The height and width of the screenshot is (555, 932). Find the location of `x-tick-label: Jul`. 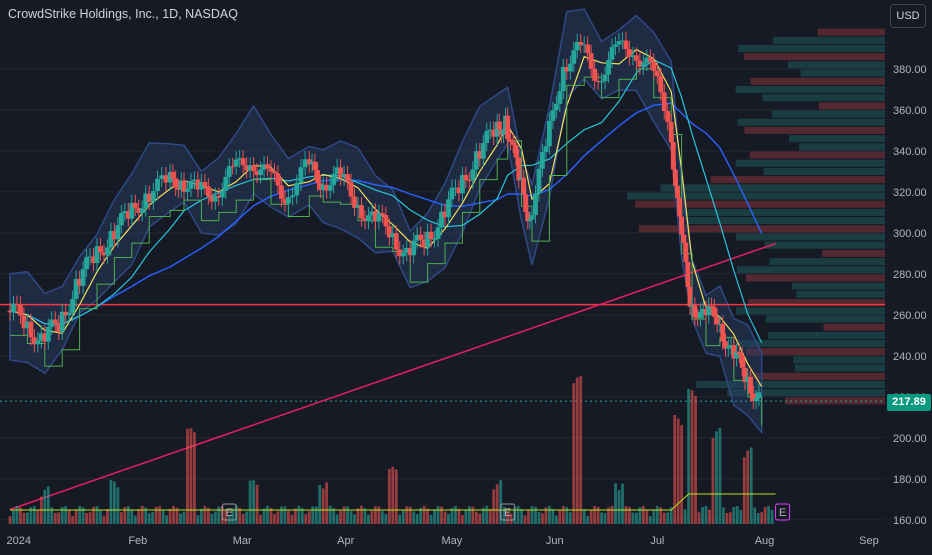

x-tick-label: Jul is located at coordinates (657, 541).